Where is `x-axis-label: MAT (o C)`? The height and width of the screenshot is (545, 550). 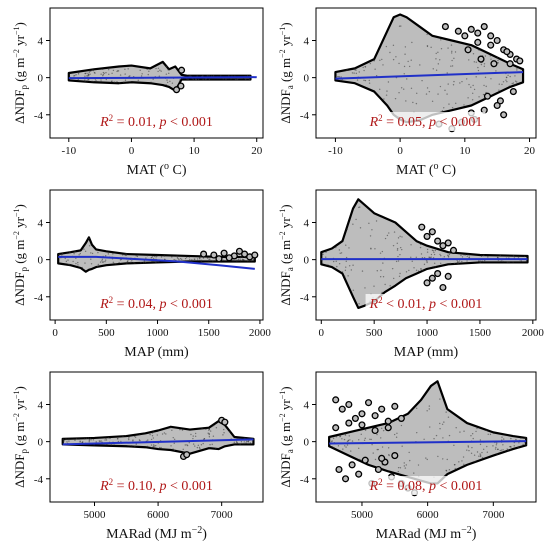 x-axis-label: MAT (o C) is located at coordinates (157, 169).